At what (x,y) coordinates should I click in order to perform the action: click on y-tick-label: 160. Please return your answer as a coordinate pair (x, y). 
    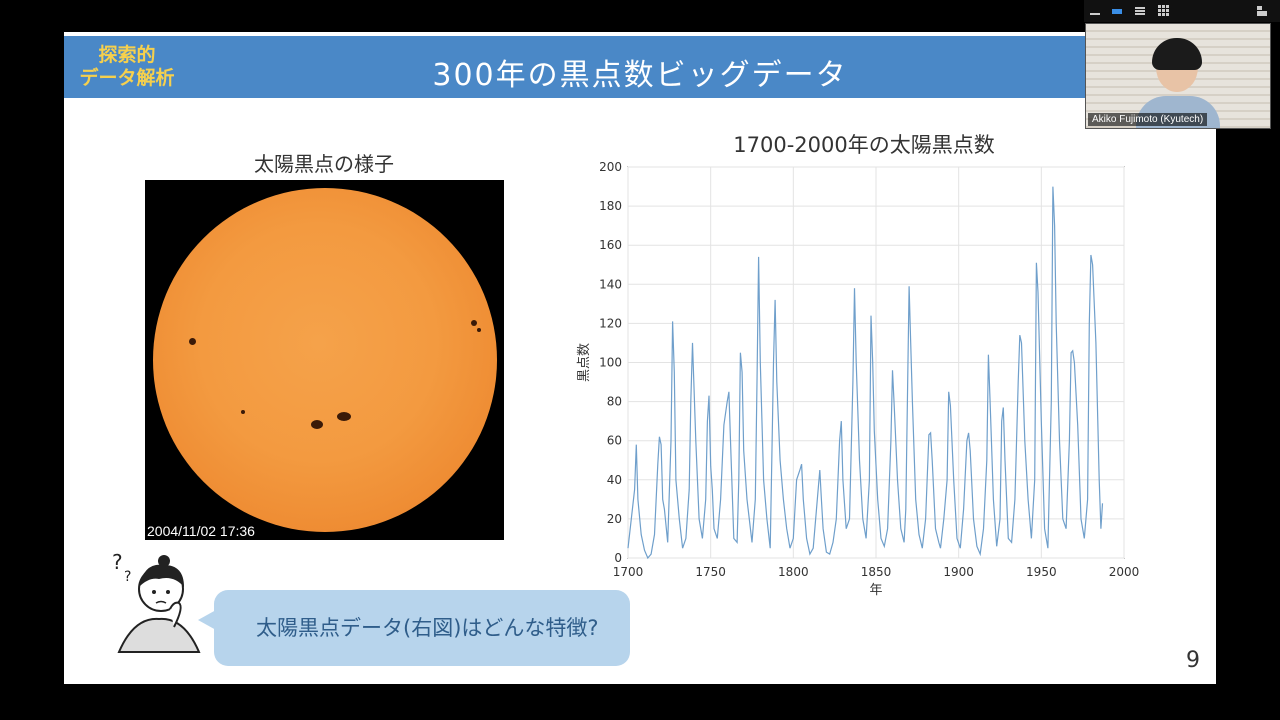
    Looking at the image, I should click on (610, 245).